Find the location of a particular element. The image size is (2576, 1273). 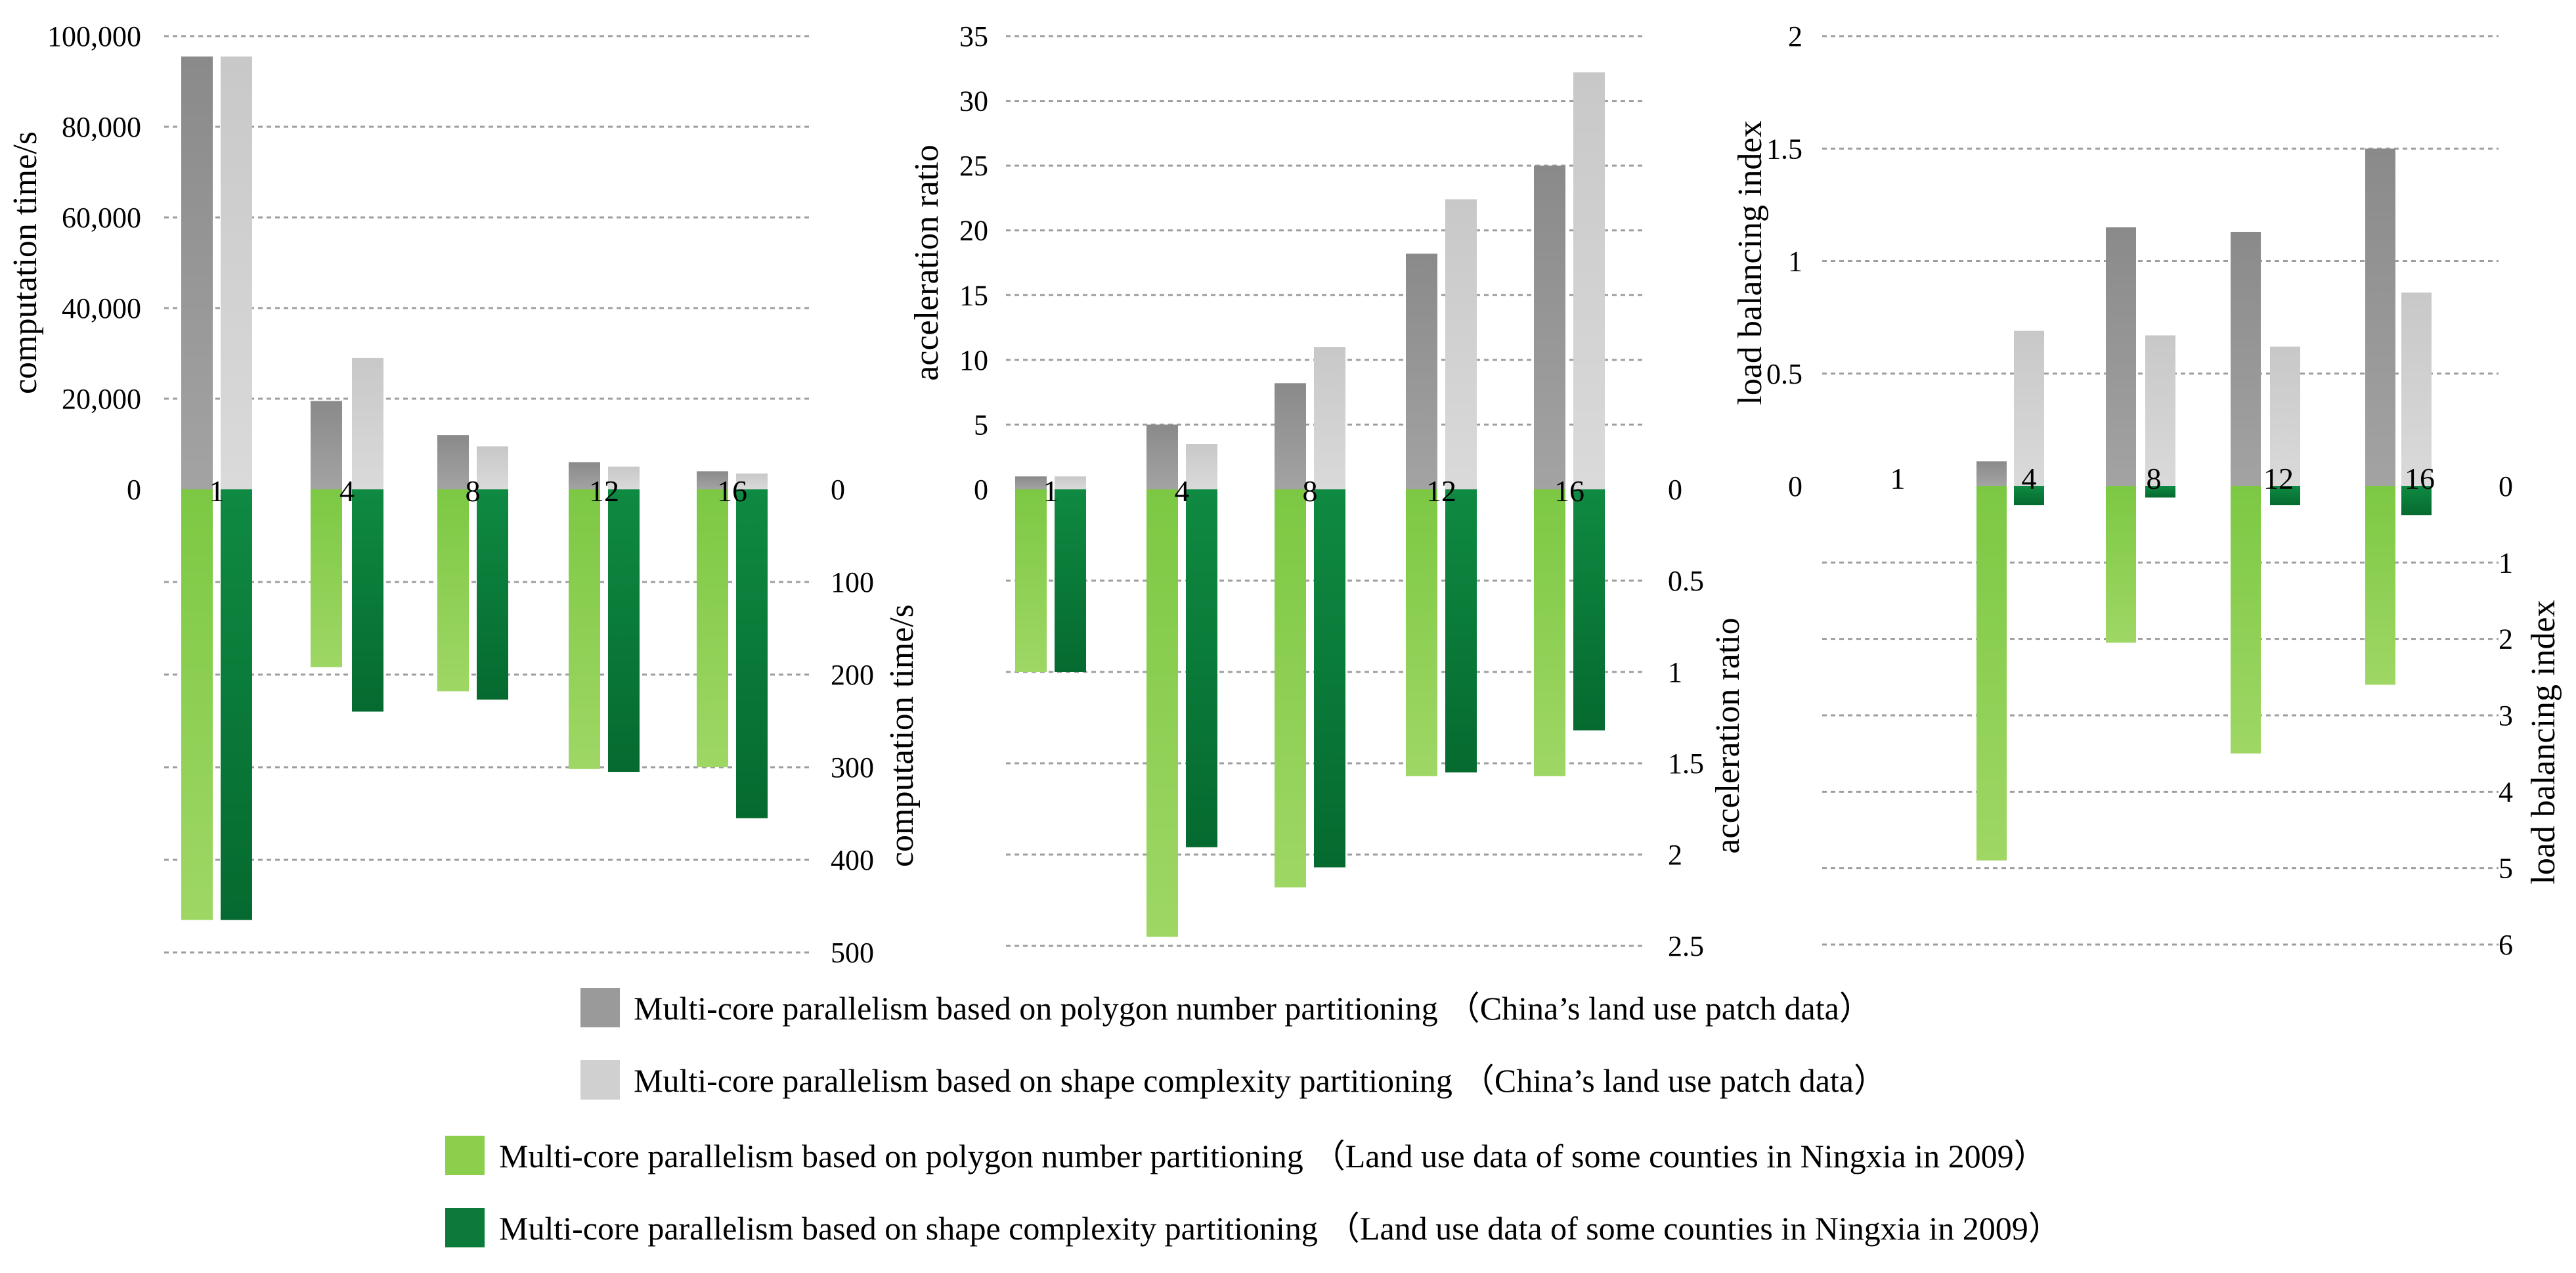

lower-axis-tick-label: 2 is located at coordinates (1675, 855).